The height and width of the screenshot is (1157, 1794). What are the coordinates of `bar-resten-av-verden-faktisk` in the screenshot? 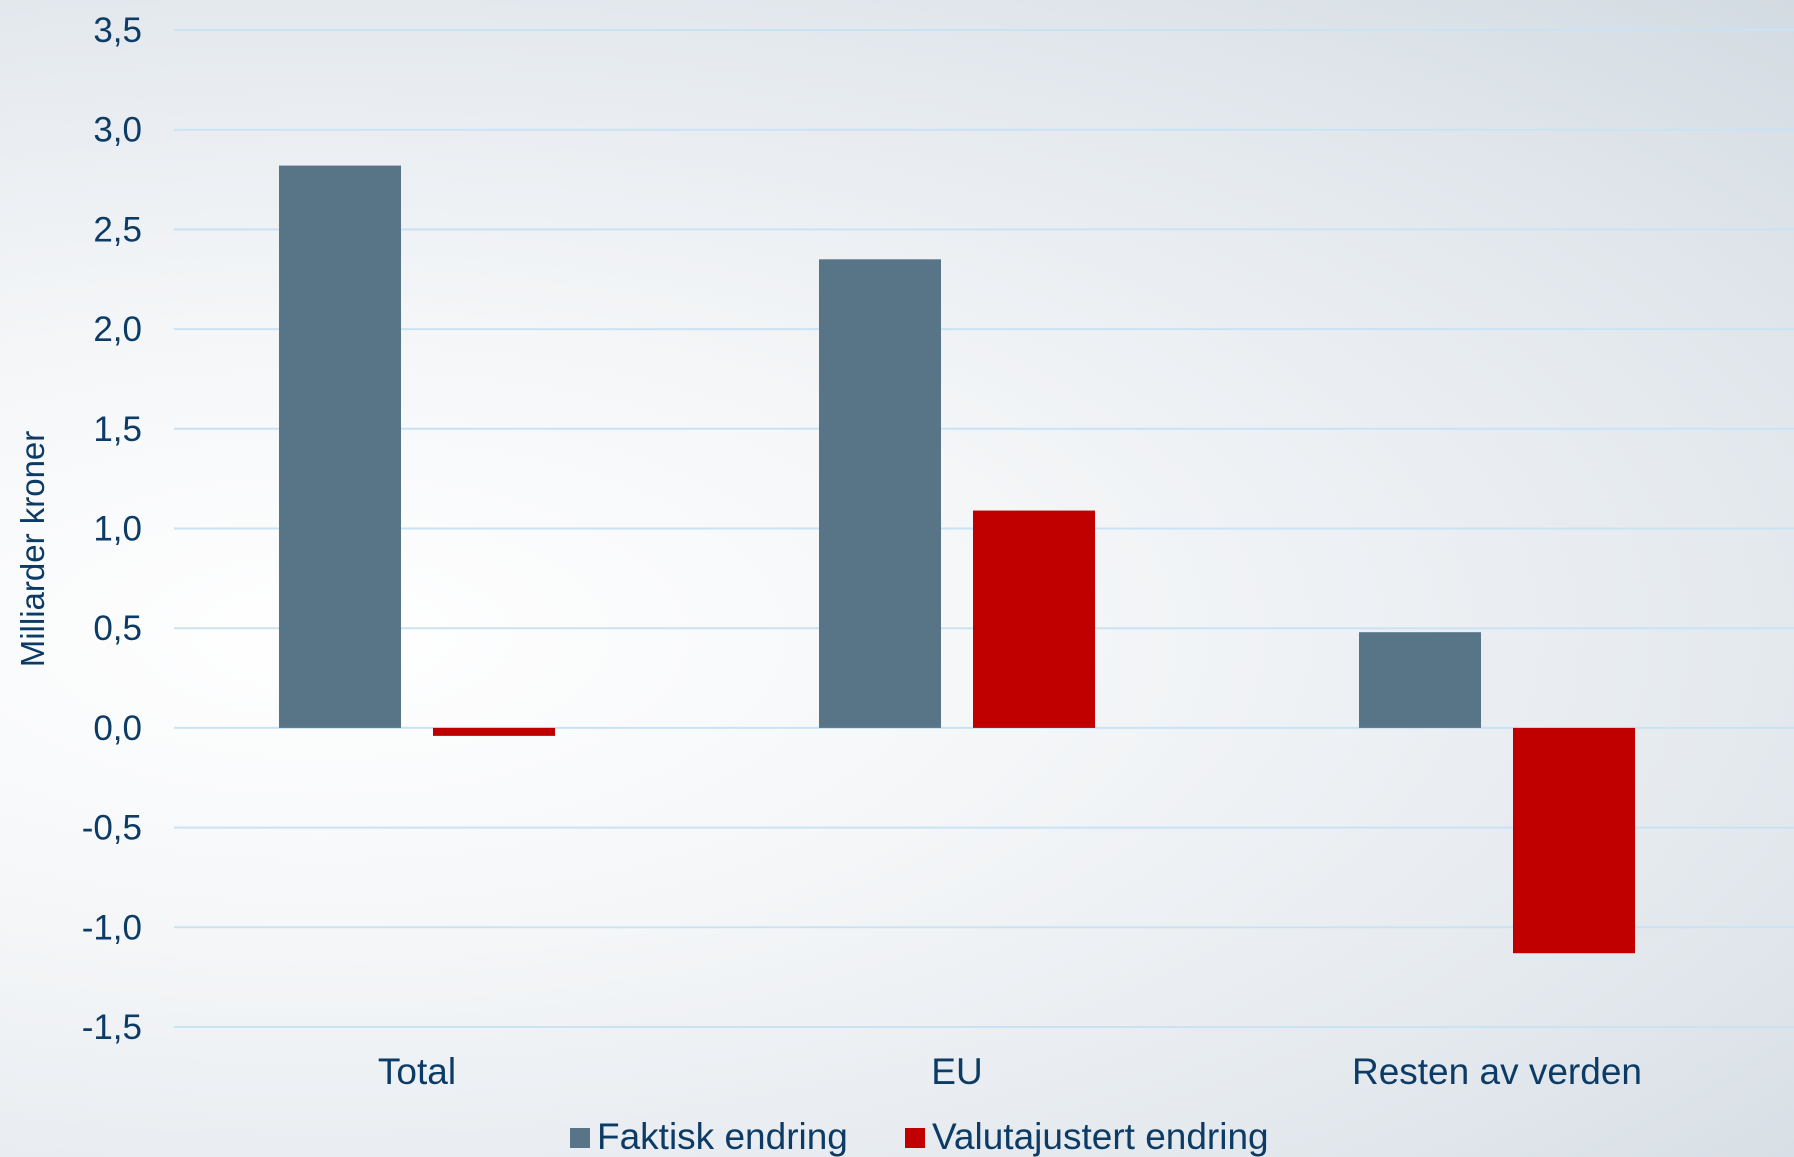 It's located at (1420, 680).